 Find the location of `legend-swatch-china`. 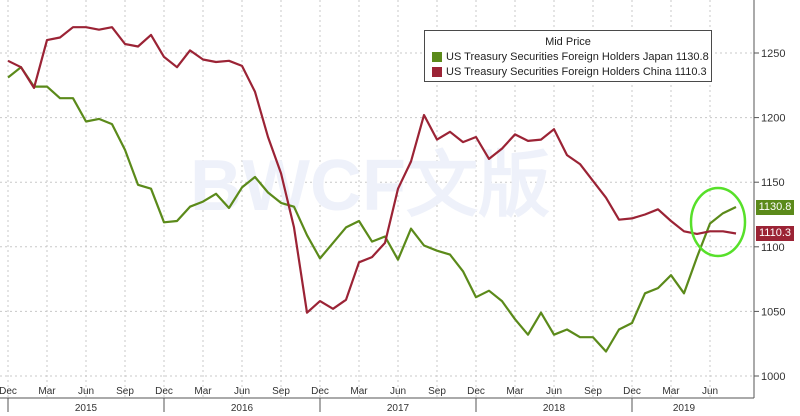

legend-swatch-china is located at coordinates (437, 72).